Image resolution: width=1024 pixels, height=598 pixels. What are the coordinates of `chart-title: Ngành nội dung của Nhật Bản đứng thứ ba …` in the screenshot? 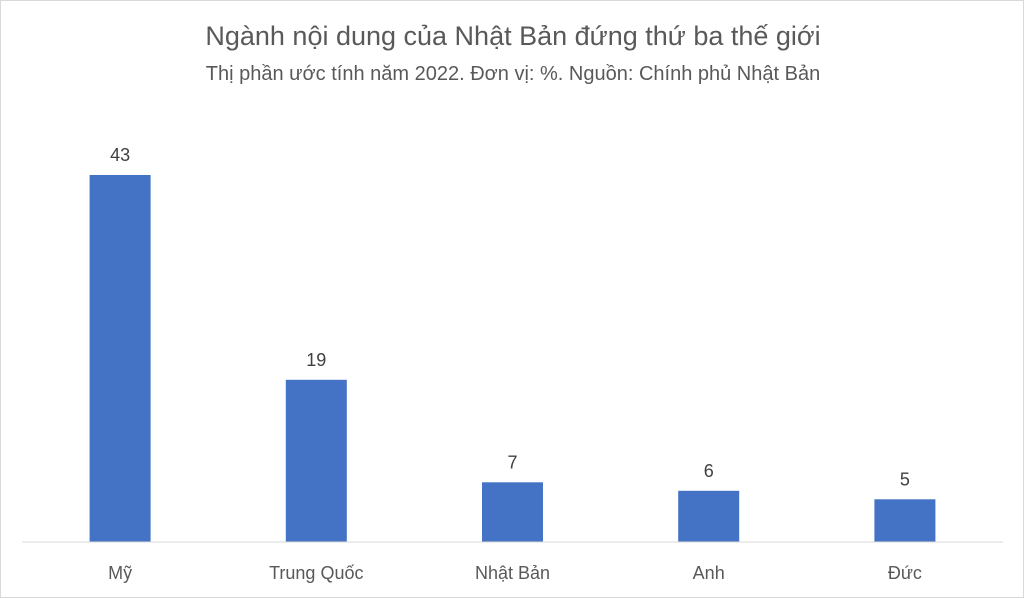 It's located at (513, 36).